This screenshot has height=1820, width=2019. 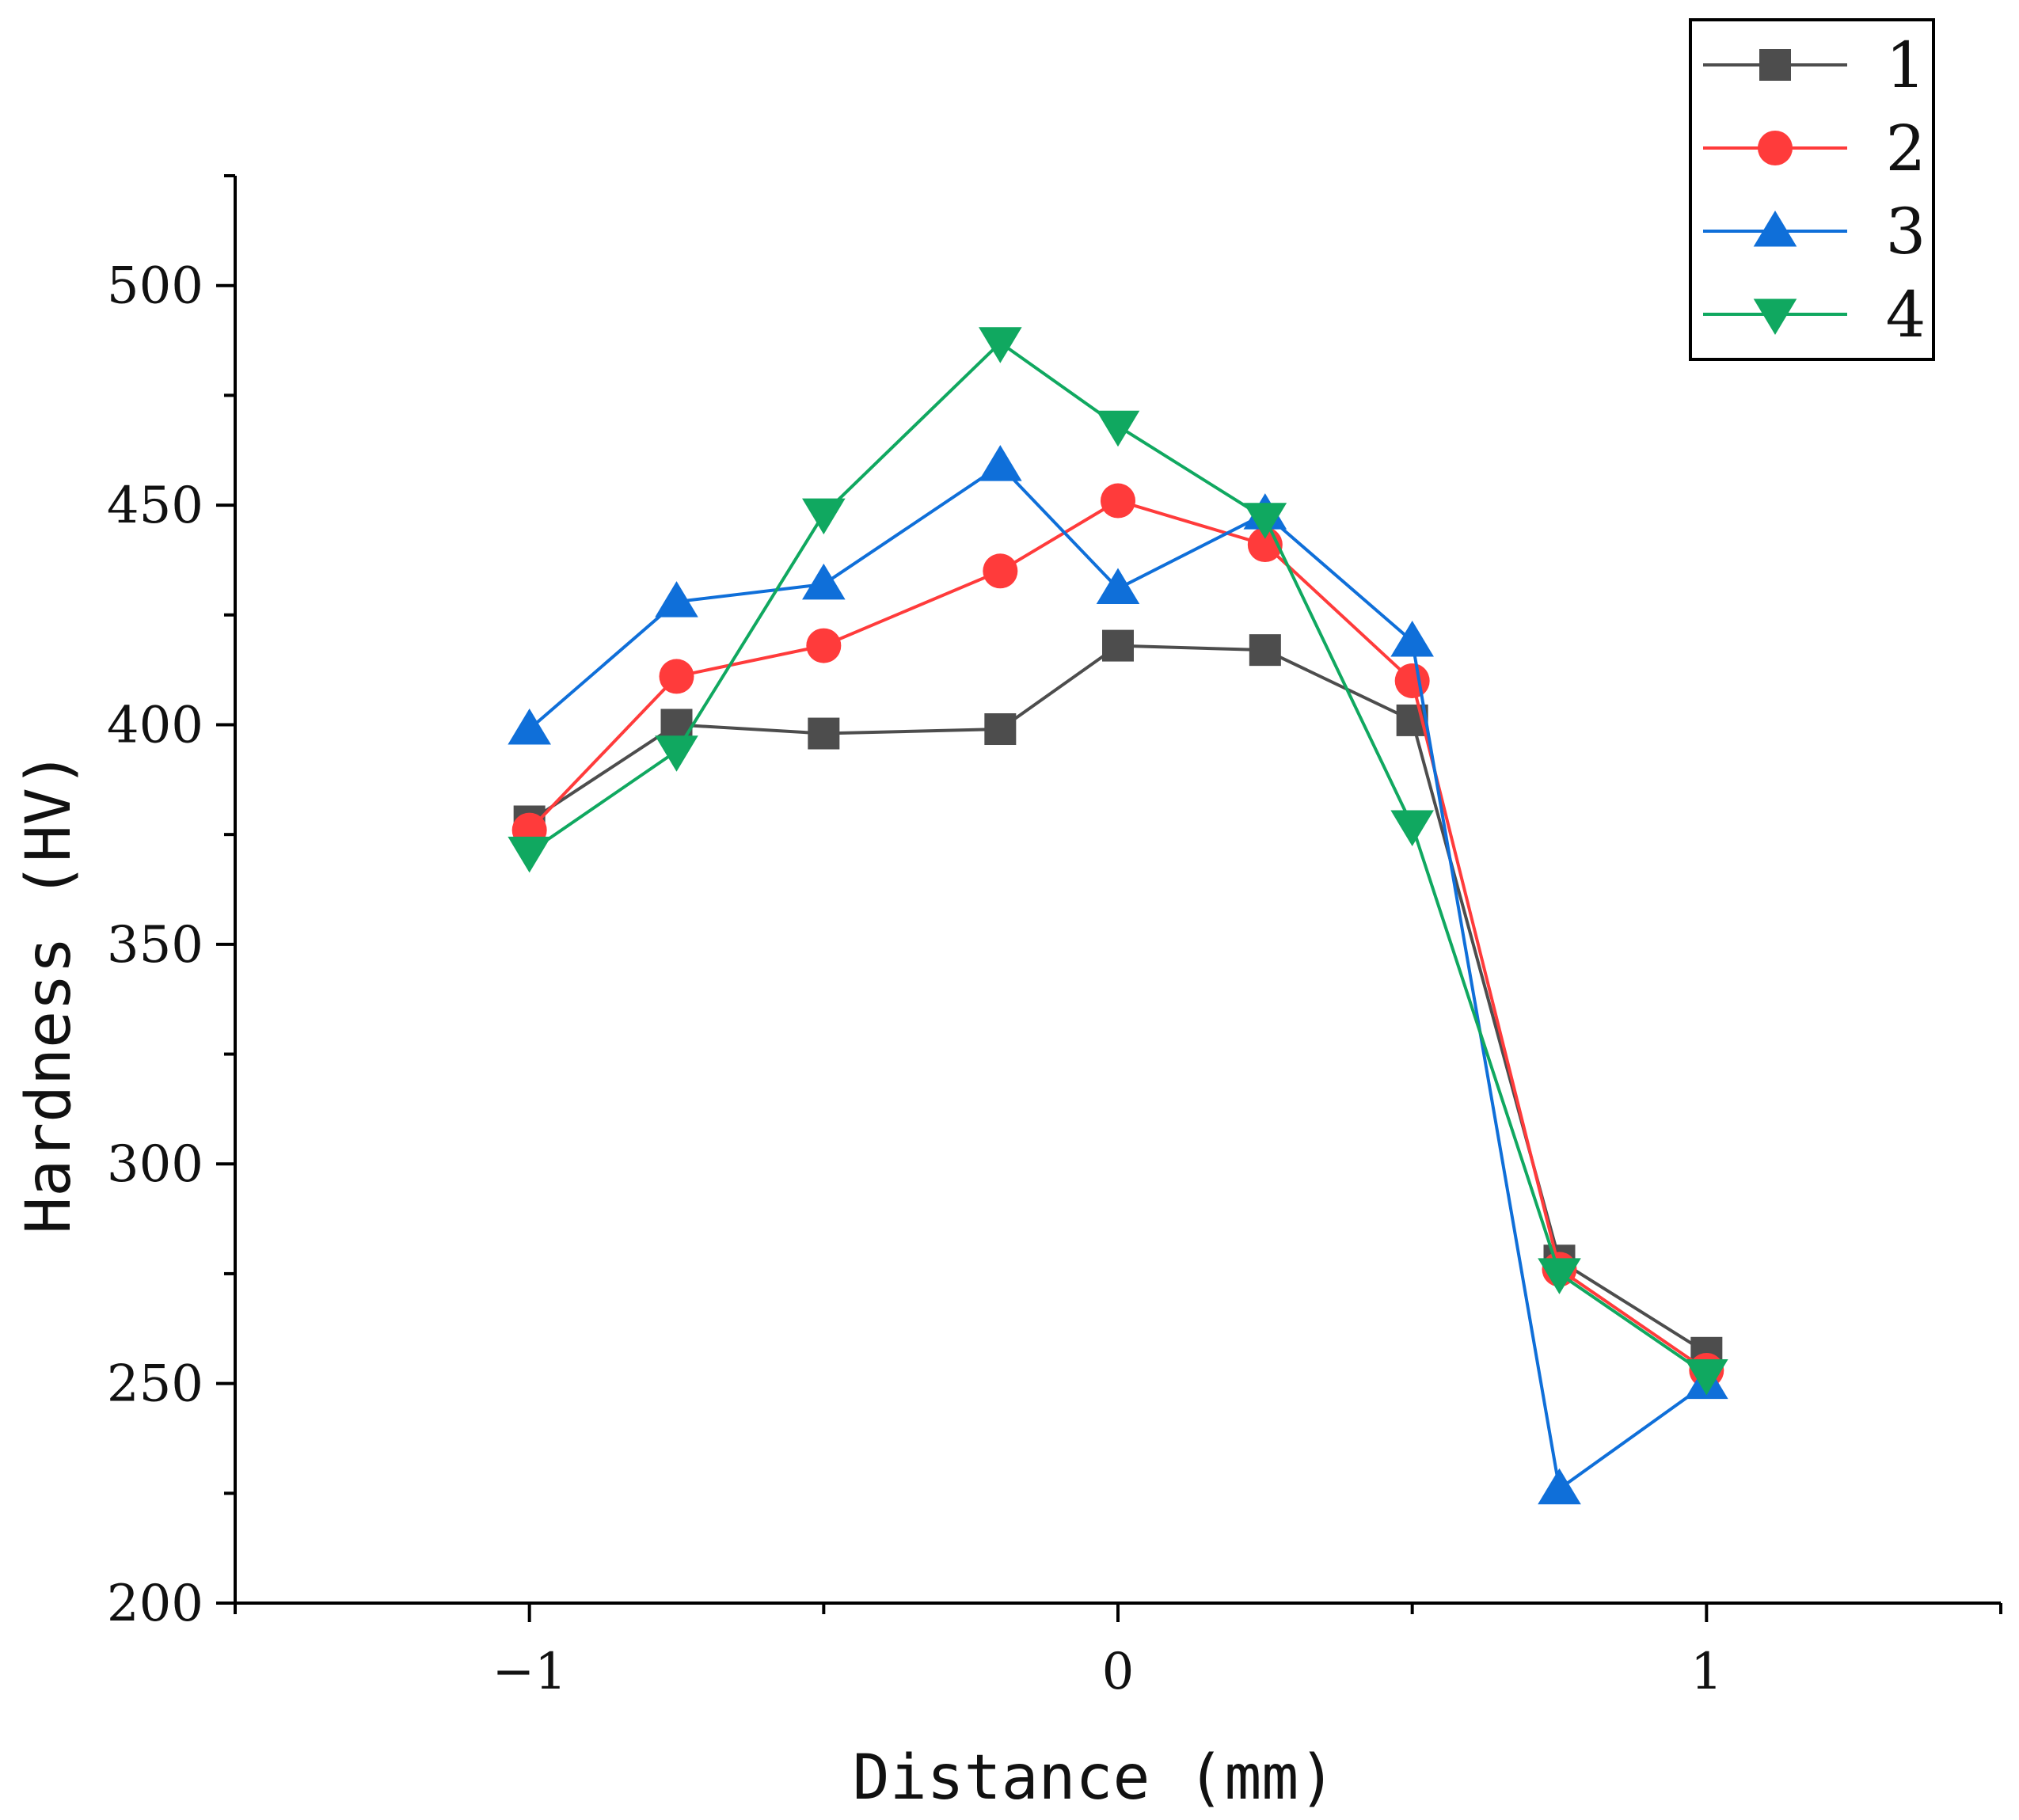 I want to click on legend-entry-1: 1, so click(x=1814, y=65).